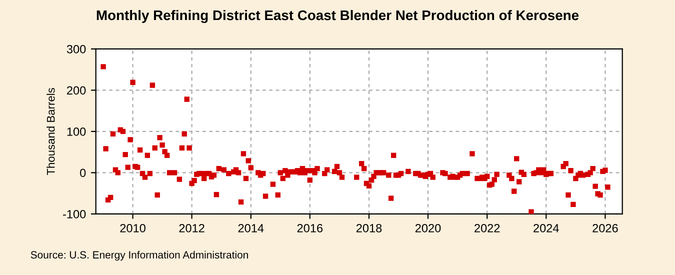 This screenshot has width=675, height=275. What do you see at coordinates (76, 90) in the screenshot?
I see `y-tick-label: 200` at bounding box center [76, 90].